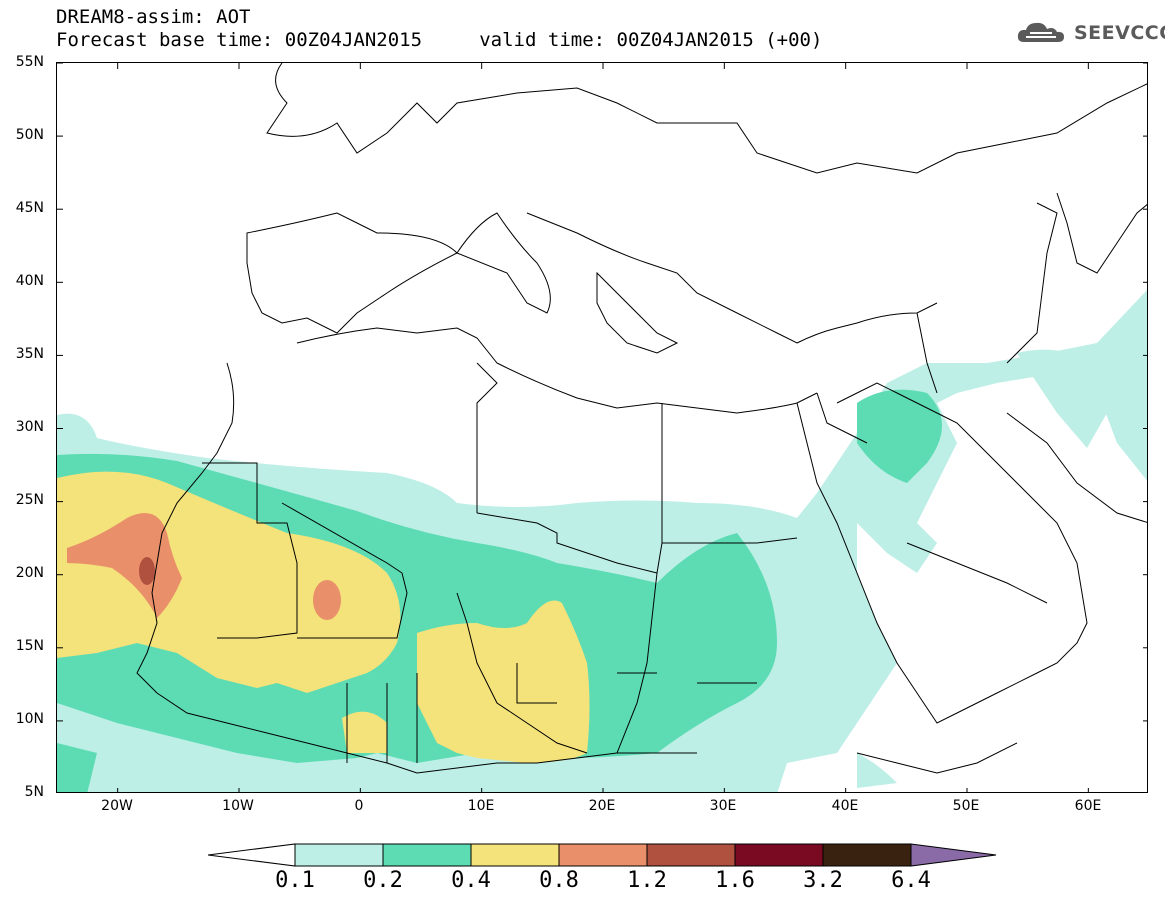  I want to click on legend-level: 1.2, so click(647, 880).